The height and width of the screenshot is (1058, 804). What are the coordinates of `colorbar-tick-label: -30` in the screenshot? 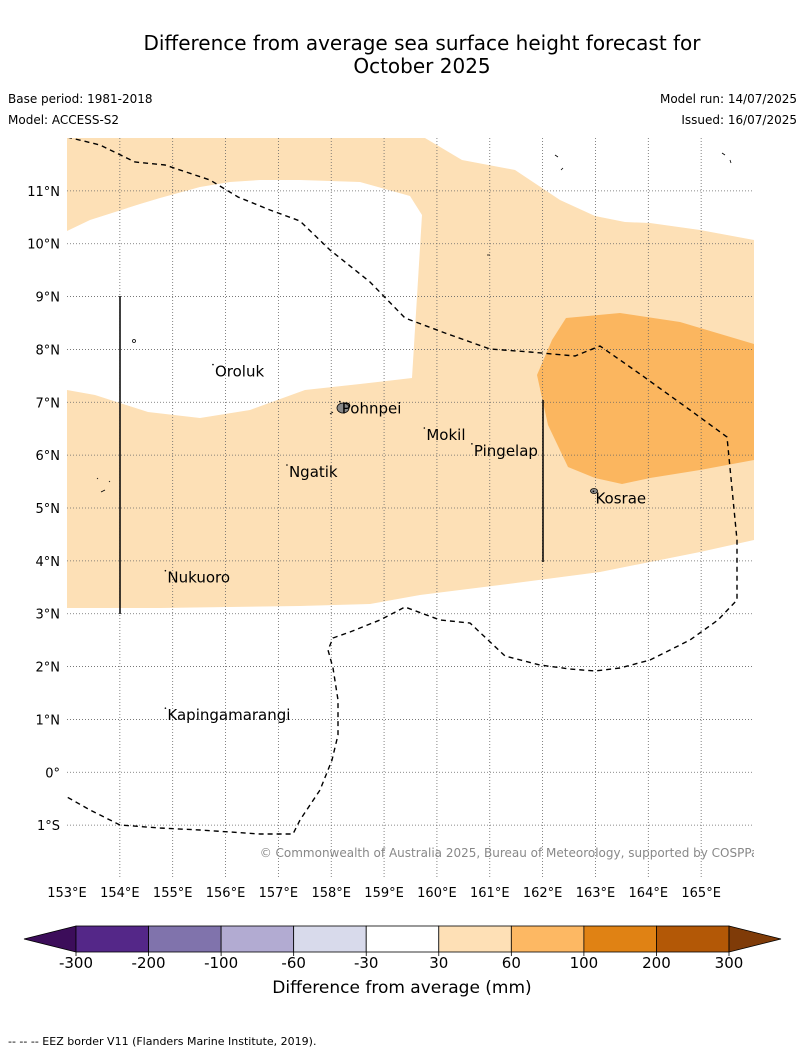 It's located at (366, 963).